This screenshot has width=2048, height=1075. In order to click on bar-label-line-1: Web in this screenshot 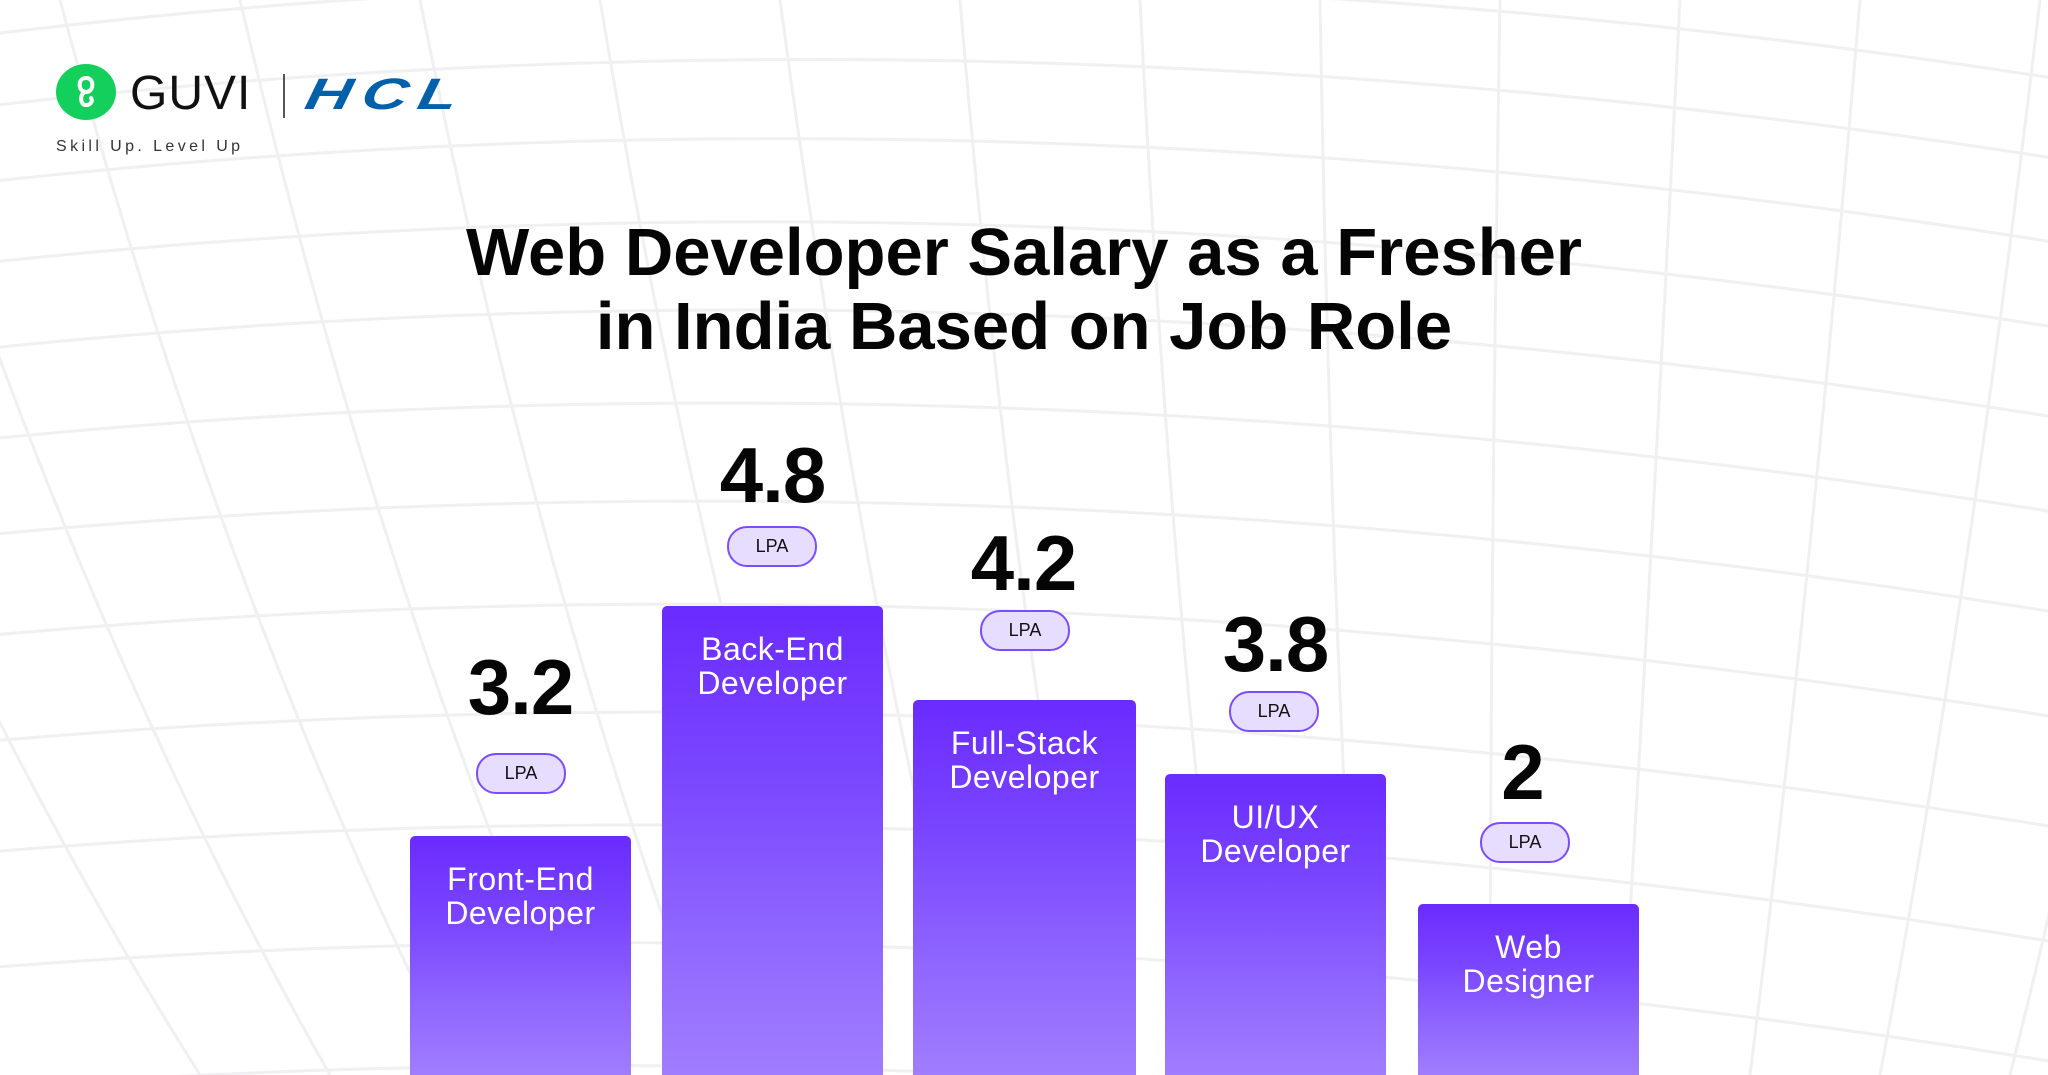, I will do `click(1528, 947)`.